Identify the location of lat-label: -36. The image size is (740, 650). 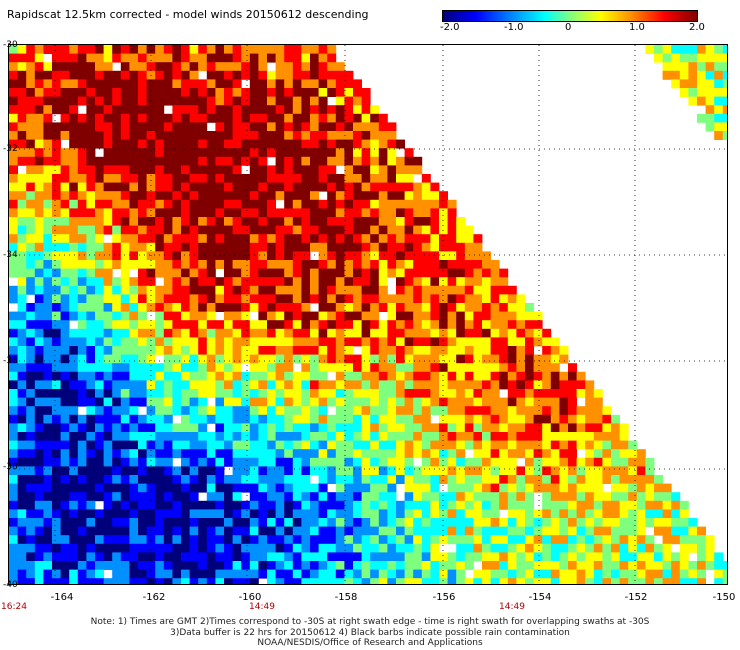
(10, 361).